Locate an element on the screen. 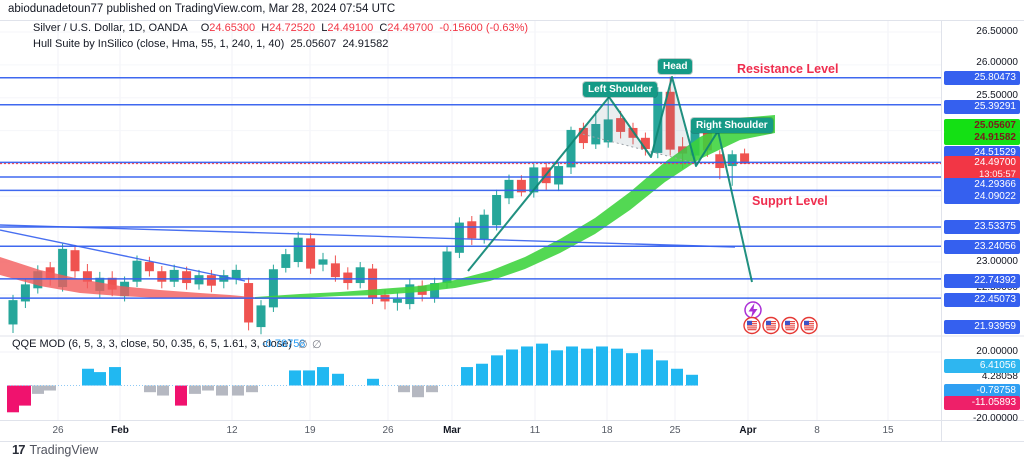 The image size is (1024, 463). time-axis: 26 Feb 12 19 26 Mar 11 18 25 Apr 8 15 is located at coordinates (471, 431).